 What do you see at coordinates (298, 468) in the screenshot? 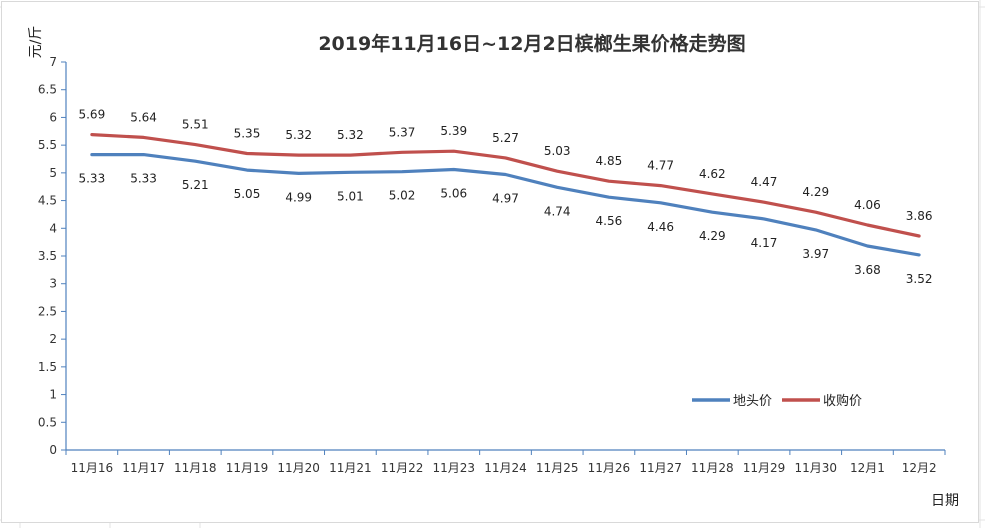
I see `x-tick-label: 11月20` at bounding box center [298, 468].